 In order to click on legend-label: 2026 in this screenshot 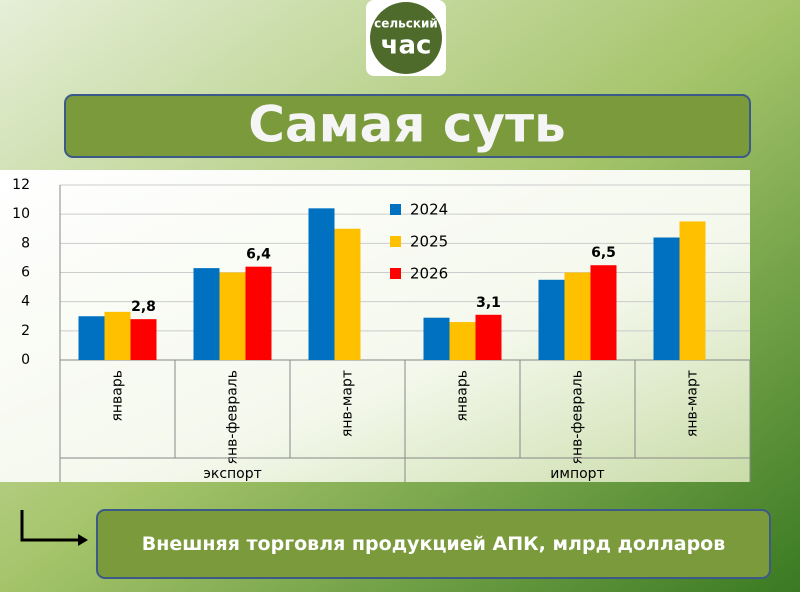, I will do `click(429, 274)`.